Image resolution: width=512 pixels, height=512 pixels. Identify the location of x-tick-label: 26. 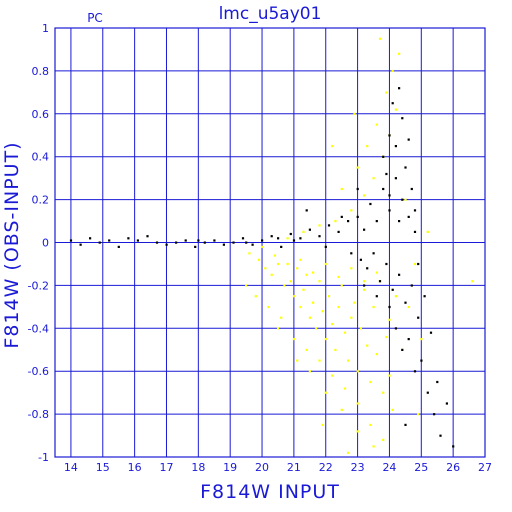
(453, 467).